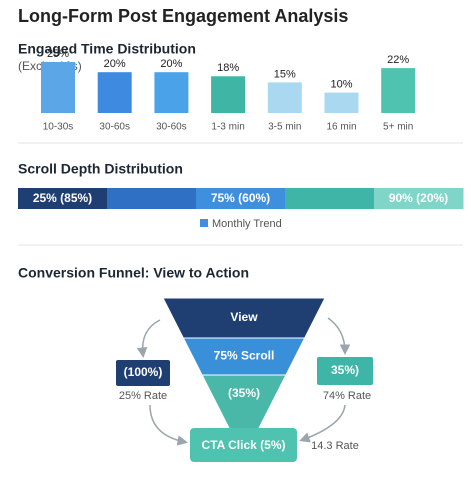 The width and height of the screenshot is (471, 481). I want to click on value-label: 15%, so click(285, 74).